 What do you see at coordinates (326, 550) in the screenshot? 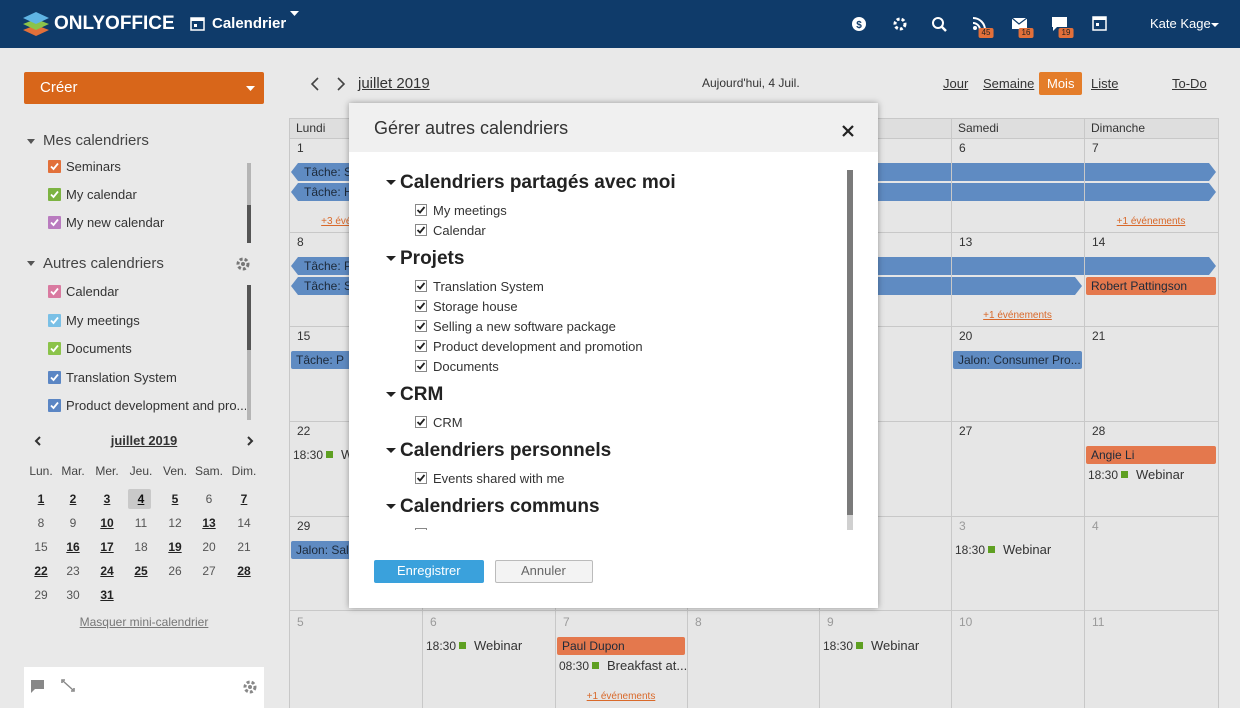
I see `event-title: Jalon: Sale` at bounding box center [326, 550].